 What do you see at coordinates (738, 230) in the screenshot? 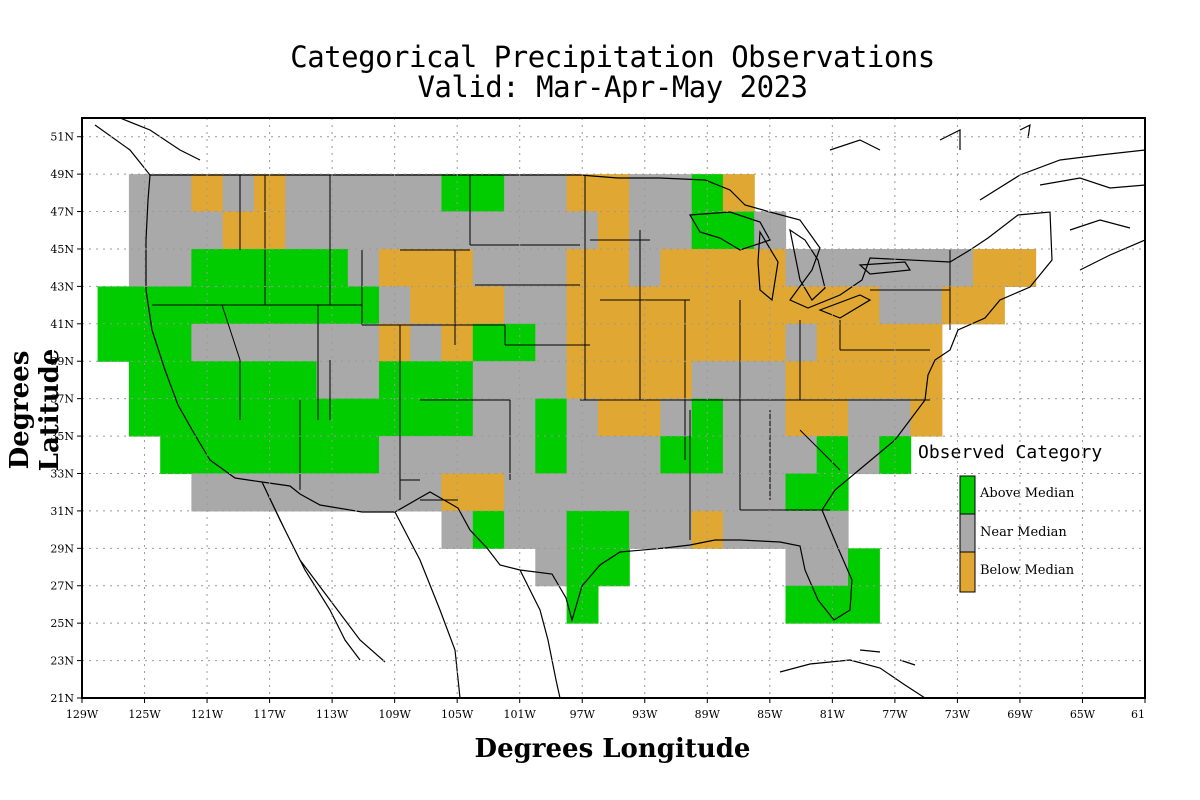
I see `cell-46n-87w` at bounding box center [738, 230].